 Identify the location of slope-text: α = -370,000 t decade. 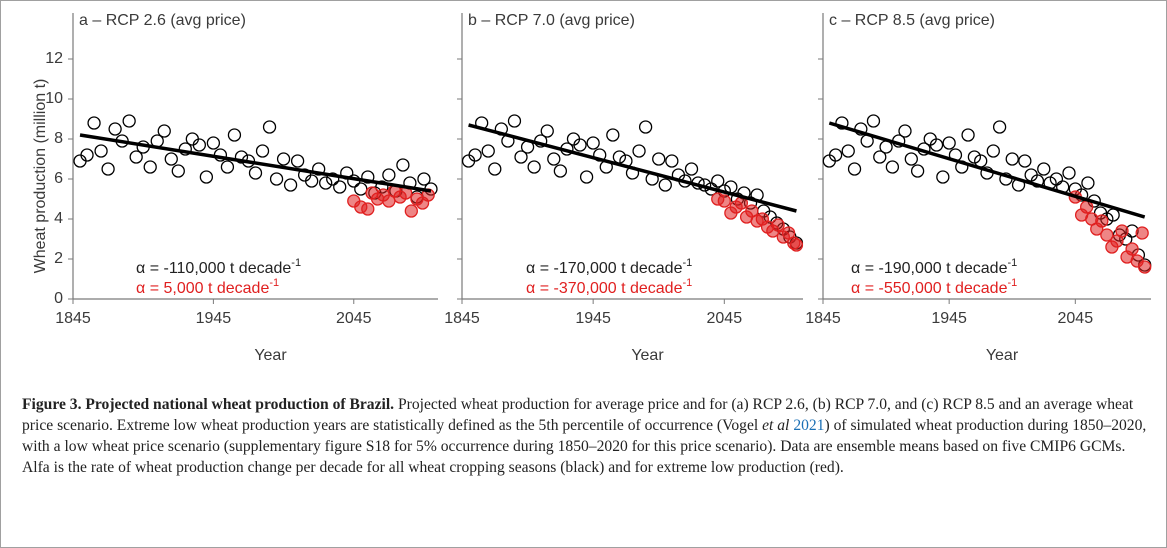
(604, 288).